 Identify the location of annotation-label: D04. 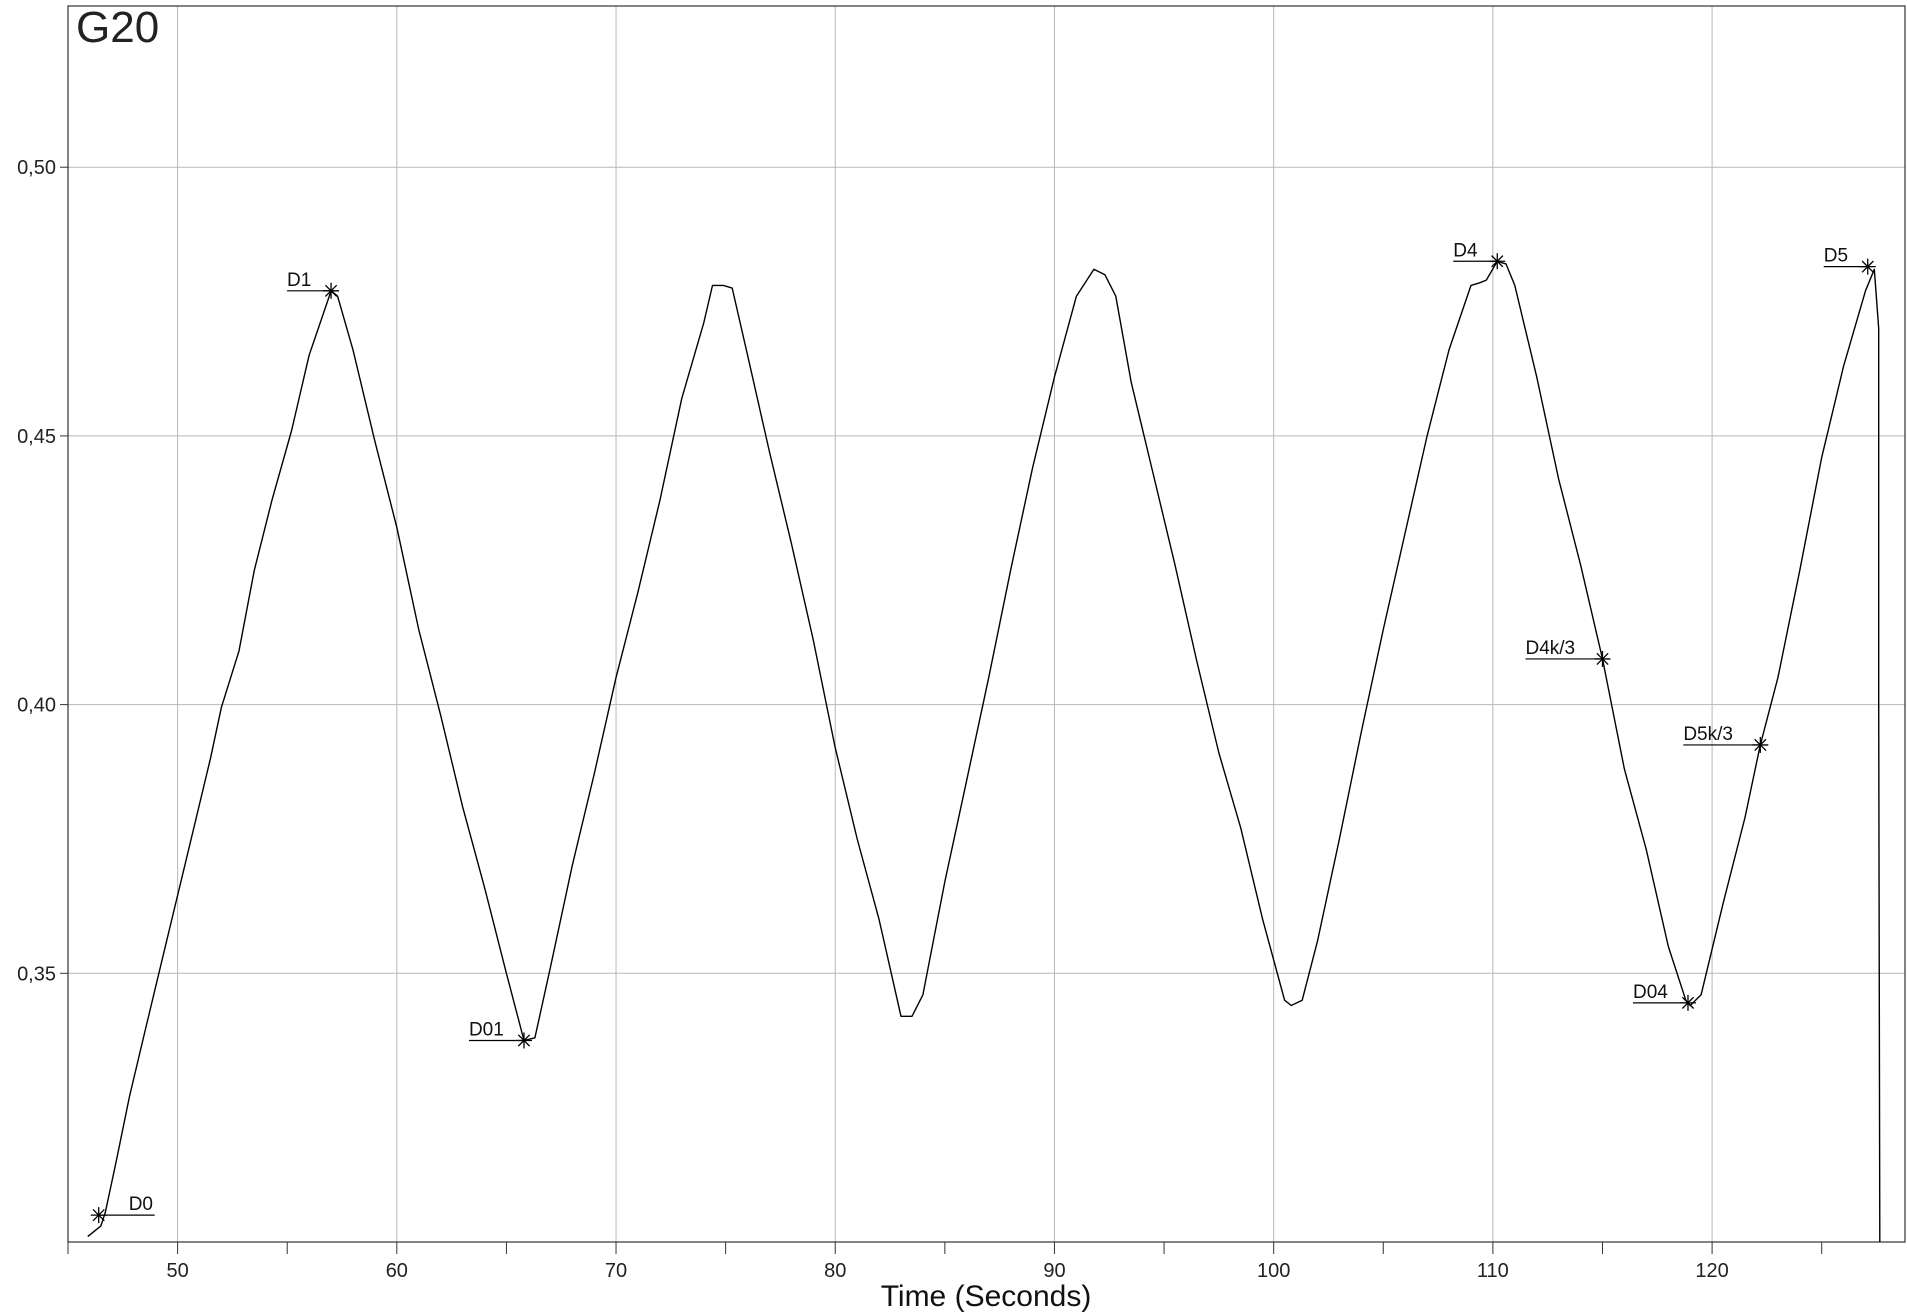
(1650, 992).